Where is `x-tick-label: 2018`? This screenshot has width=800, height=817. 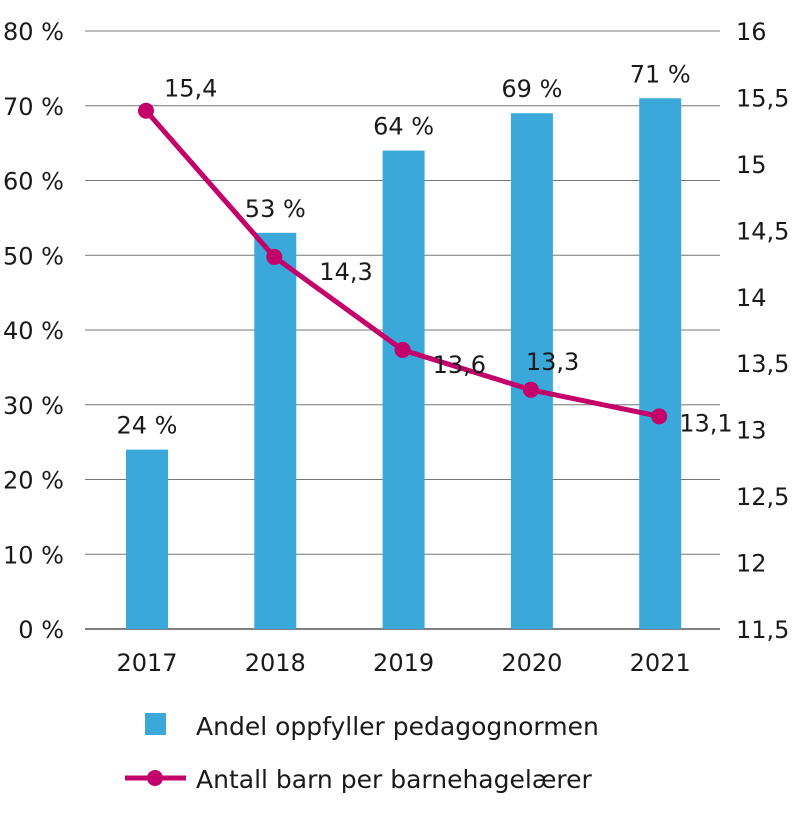 x-tick-label: 2018 is located at coordinates (275, 663).